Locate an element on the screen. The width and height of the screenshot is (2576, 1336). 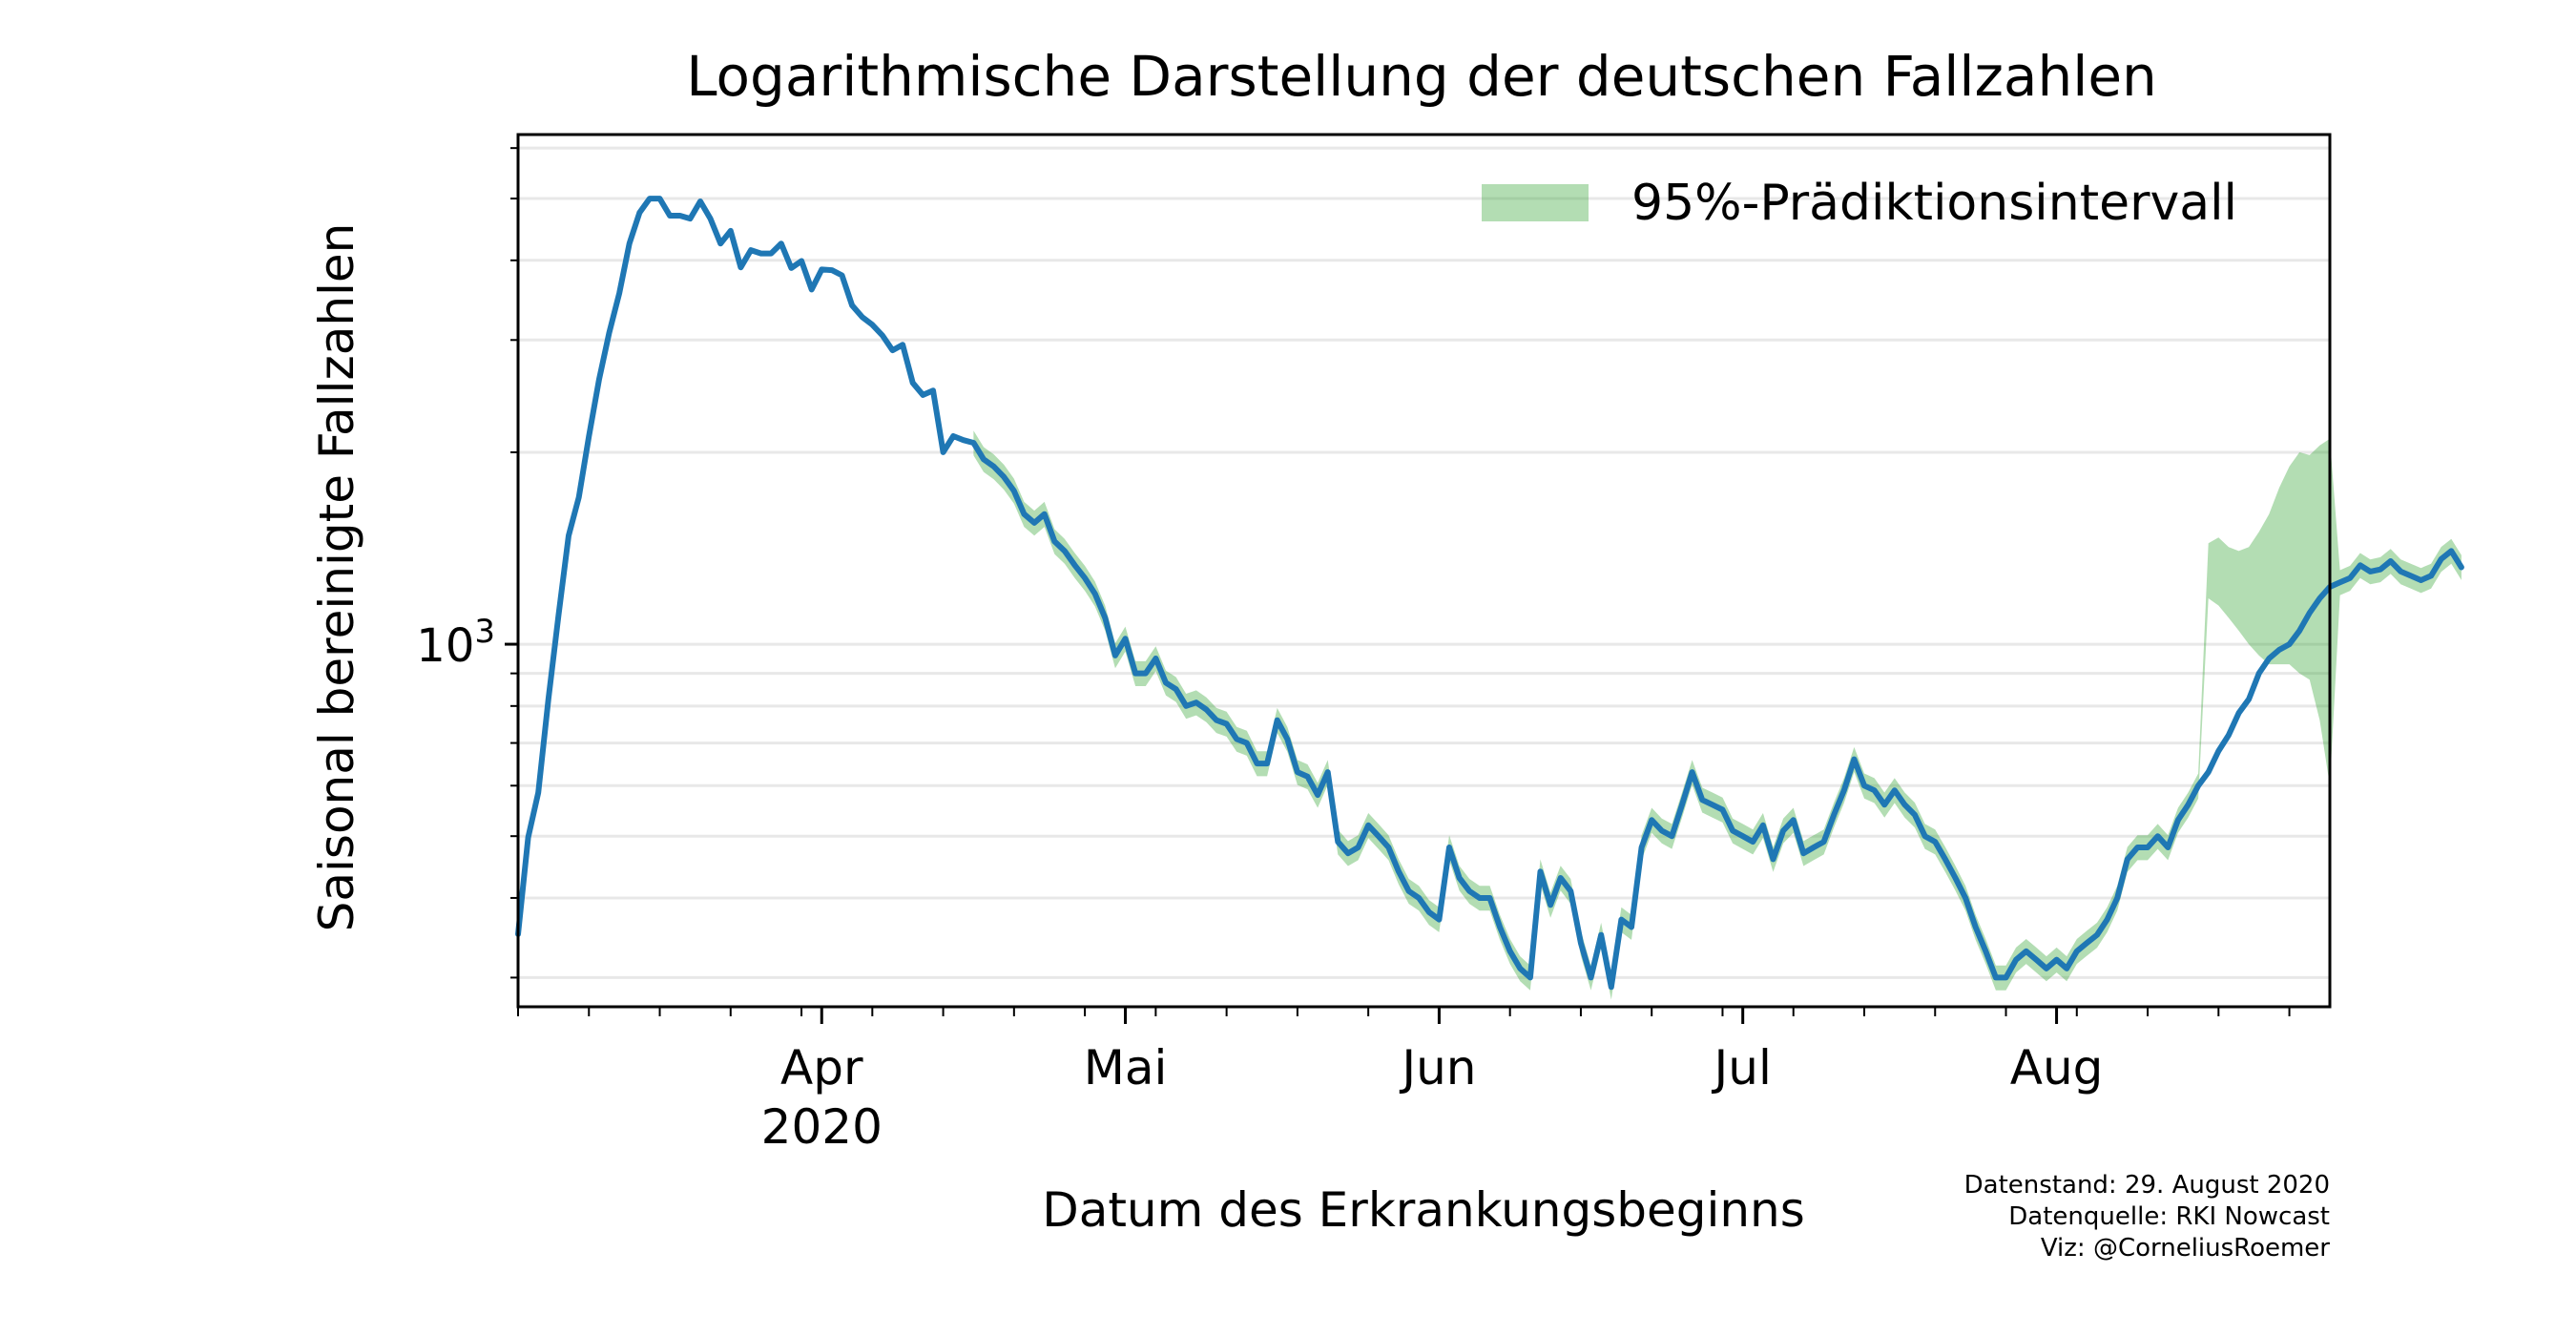
x-axis-label: Datum des Erkrankungsbeginns is located at coordinates (1423, 1210).